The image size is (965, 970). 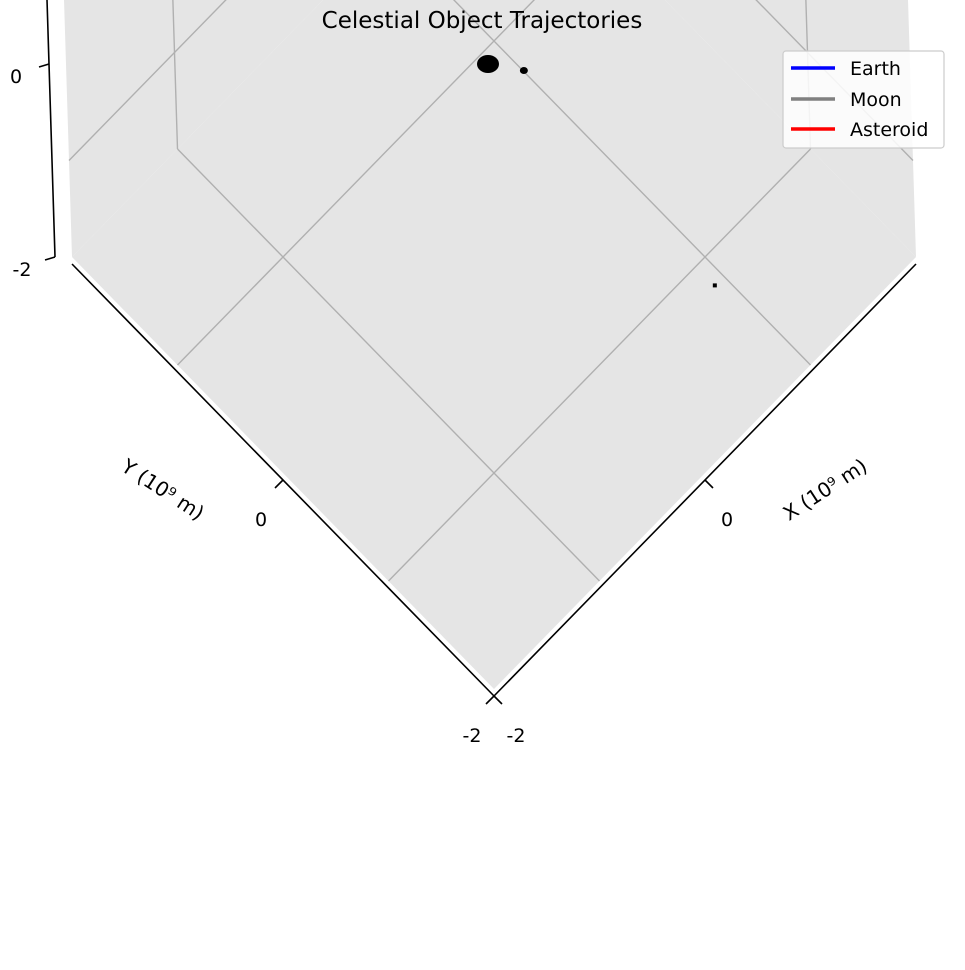 What do you see at coordinates (727, 520) in the screenshot?
I see `x-tick-label-1: 0` at bounding box center [727, 520].